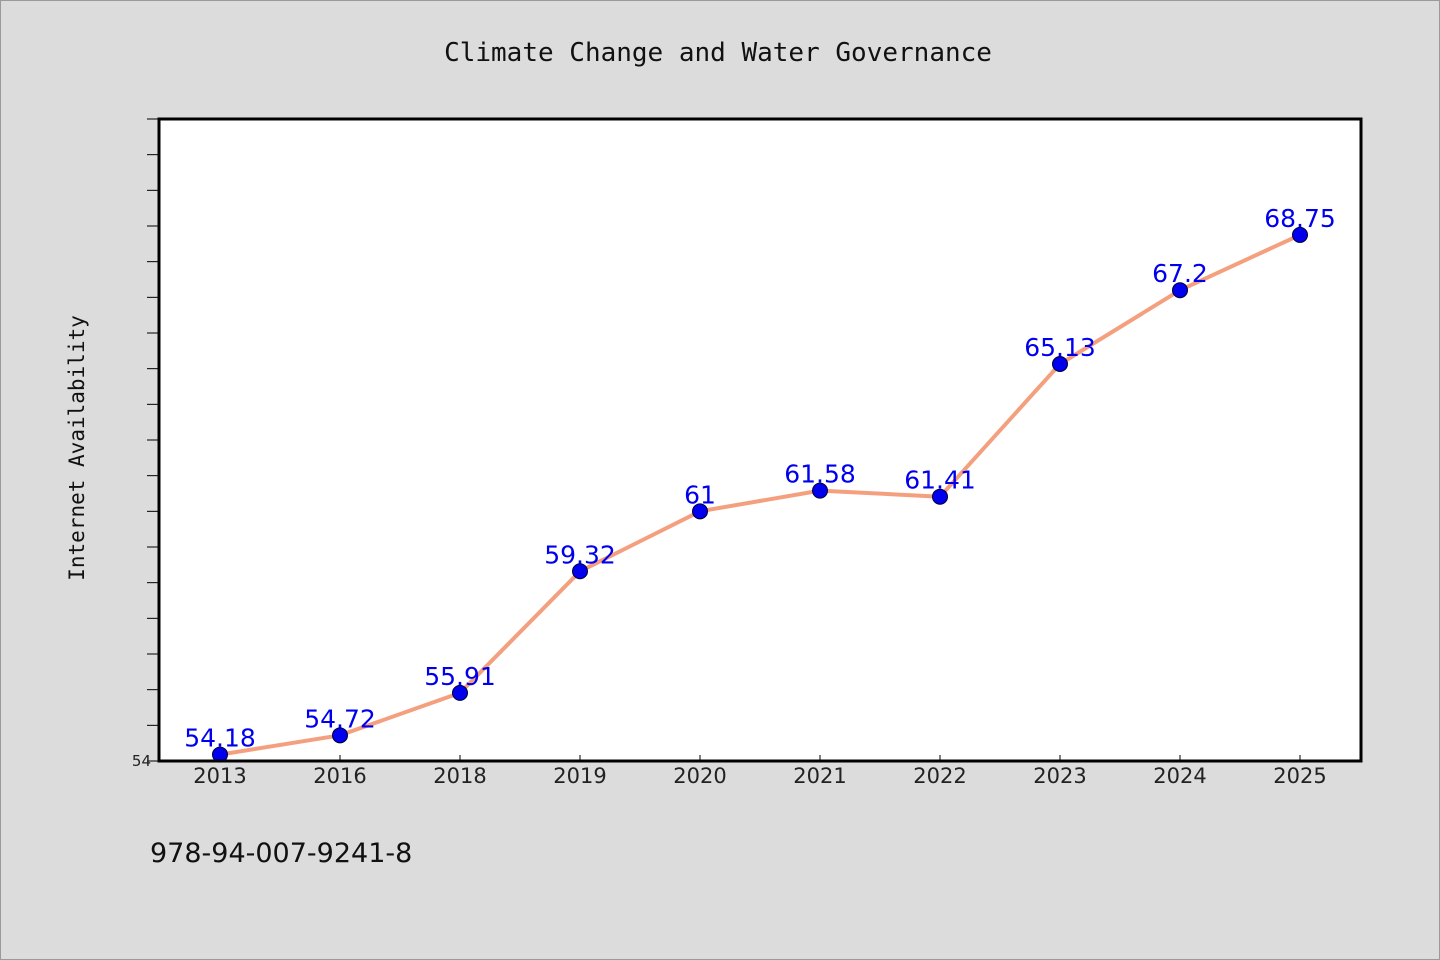 The width and height of the screenshot is (1440, 960). Describe the element at coordinates (939, 776) in the screenshot. I see `x-tick-label: 2022` at that location.